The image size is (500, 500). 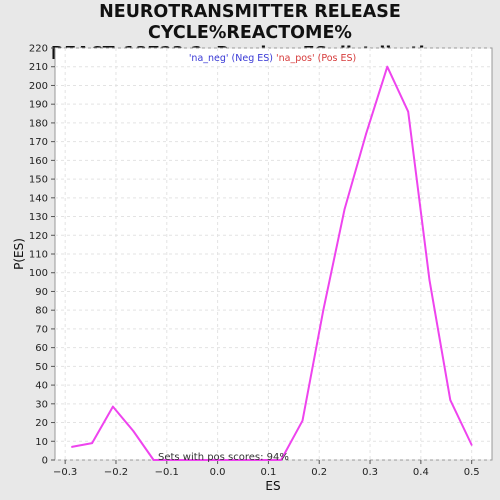 I want to click on x-tick-label: −0.2, so click(x=116, y=472).